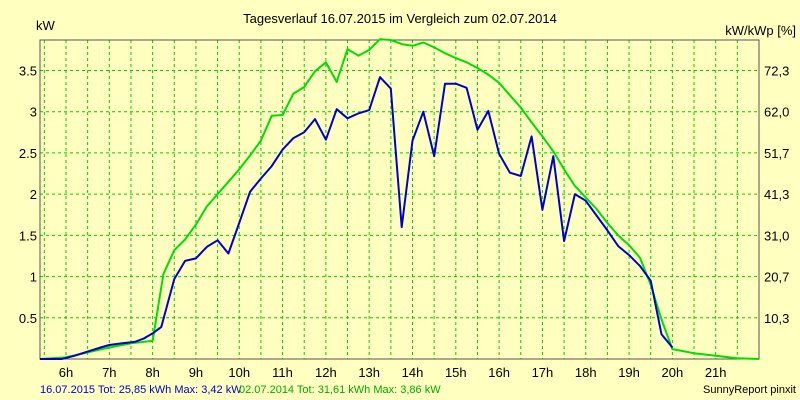 The height and width of the screenshot is (400, 800). What do you see at coordinates (369, 372) in the screenshot?
I see `x-tick-label: 13h` at bounding box center [369, 372].